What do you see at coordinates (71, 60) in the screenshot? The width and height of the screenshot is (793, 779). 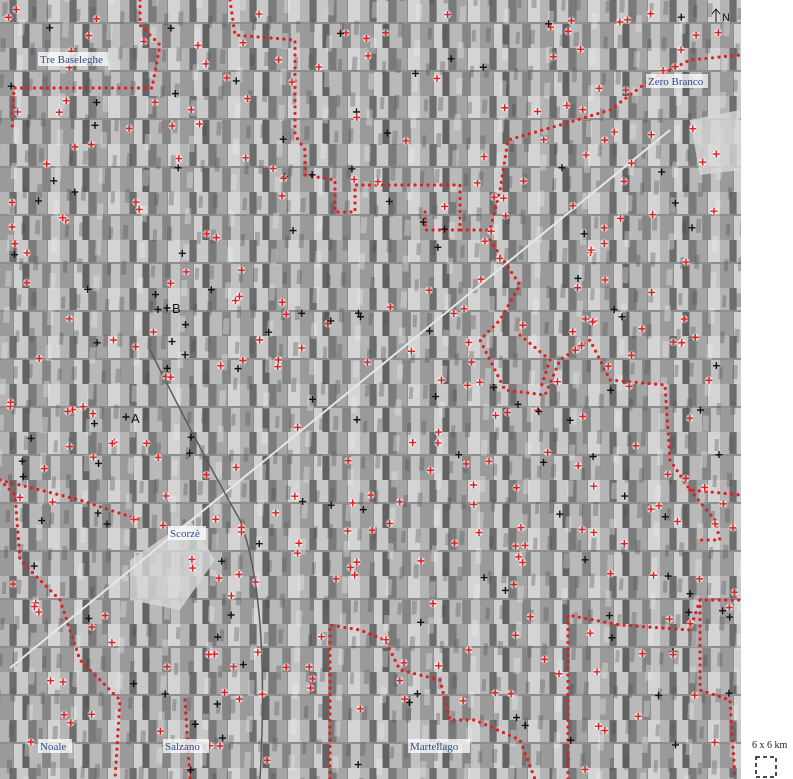 I see `place-name: Tre Baseleghe` at bounding box center [71, 60].